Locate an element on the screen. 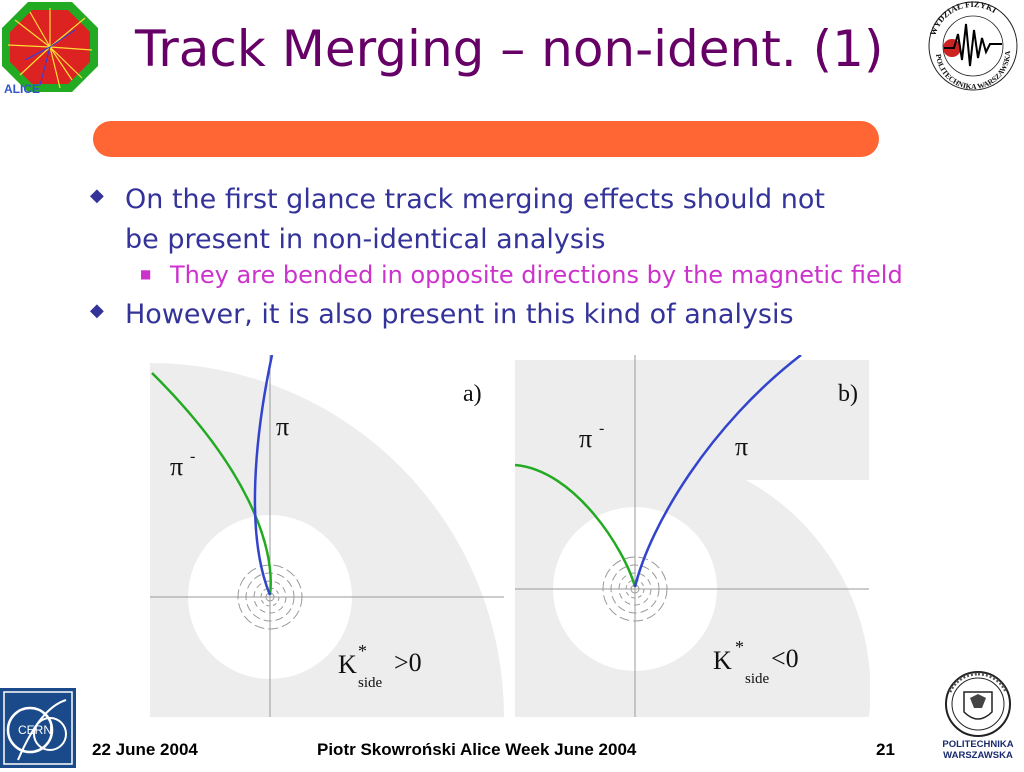  svg-text: ALICE is located at coordinates (22, 88).